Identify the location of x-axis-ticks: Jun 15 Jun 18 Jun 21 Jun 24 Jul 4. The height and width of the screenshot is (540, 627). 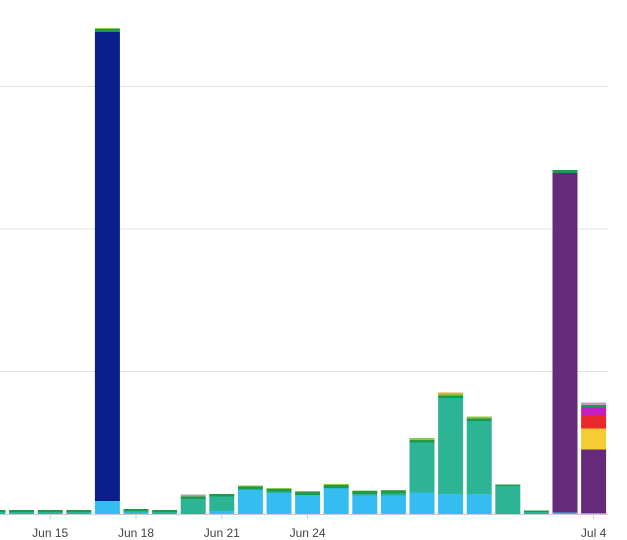
(319, 527).